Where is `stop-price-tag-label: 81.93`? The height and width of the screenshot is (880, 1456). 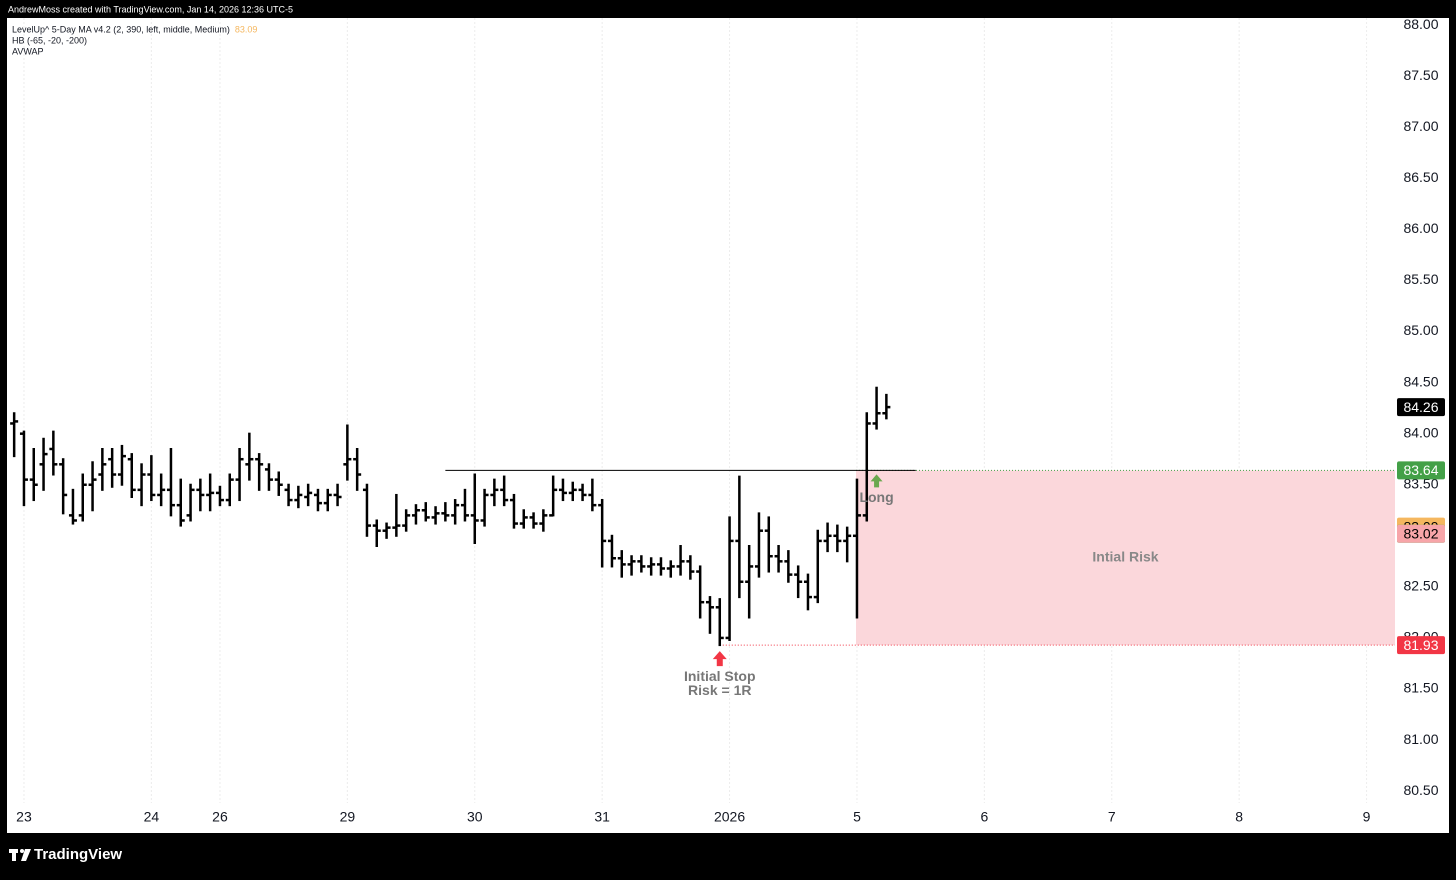
stop-price-tag-label: 81.93 is located at coordinates (1420, 645).